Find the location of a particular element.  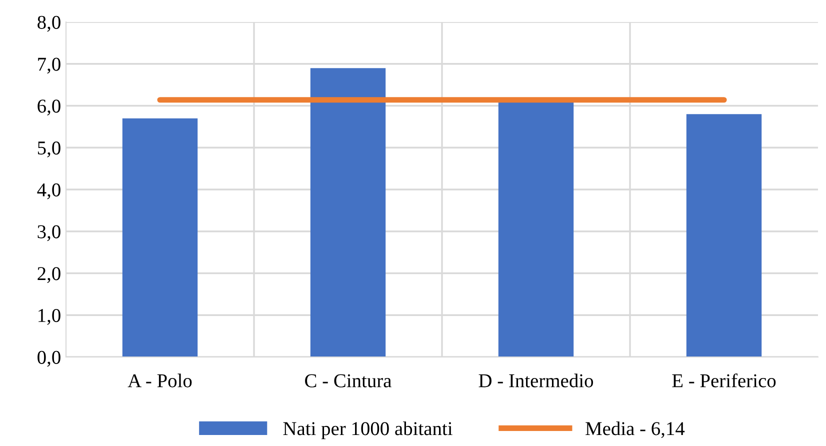

y-tick-label: 7,0 is located at coordinates (49, 66).